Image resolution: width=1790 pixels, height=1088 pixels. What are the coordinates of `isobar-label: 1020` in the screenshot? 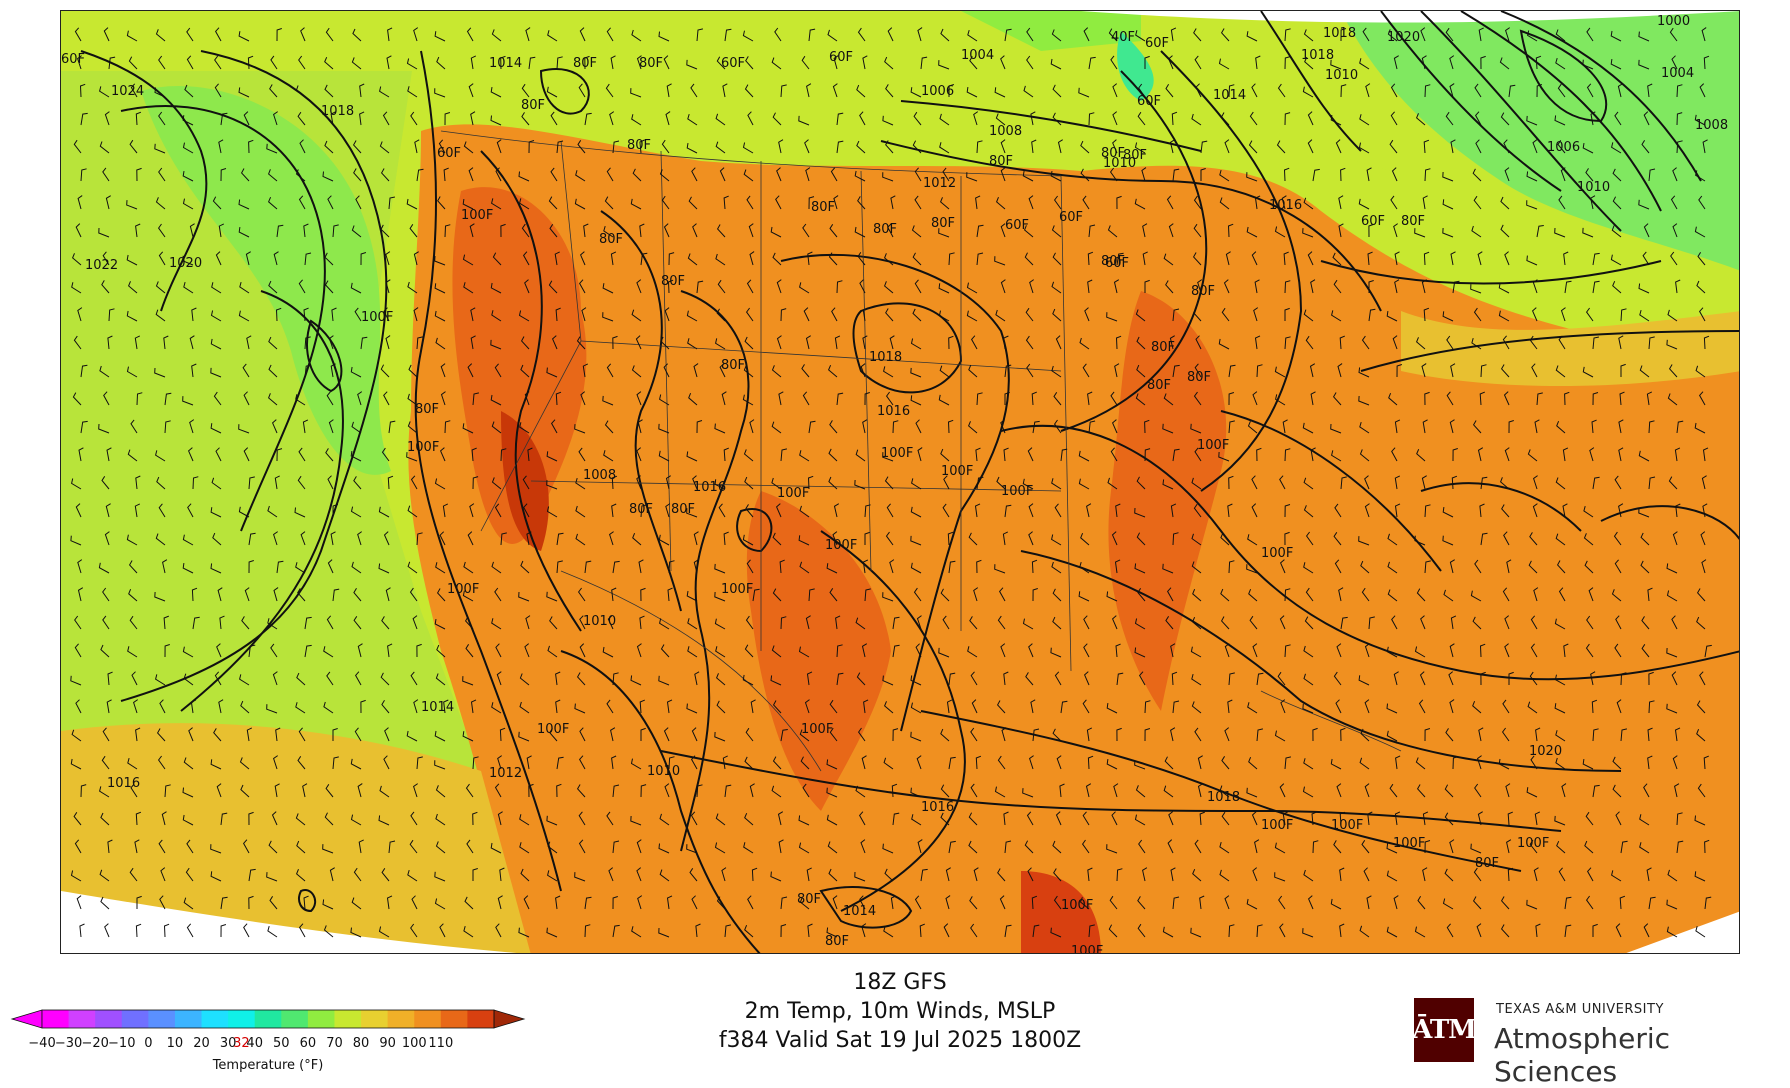 It's located at (1403, 37).